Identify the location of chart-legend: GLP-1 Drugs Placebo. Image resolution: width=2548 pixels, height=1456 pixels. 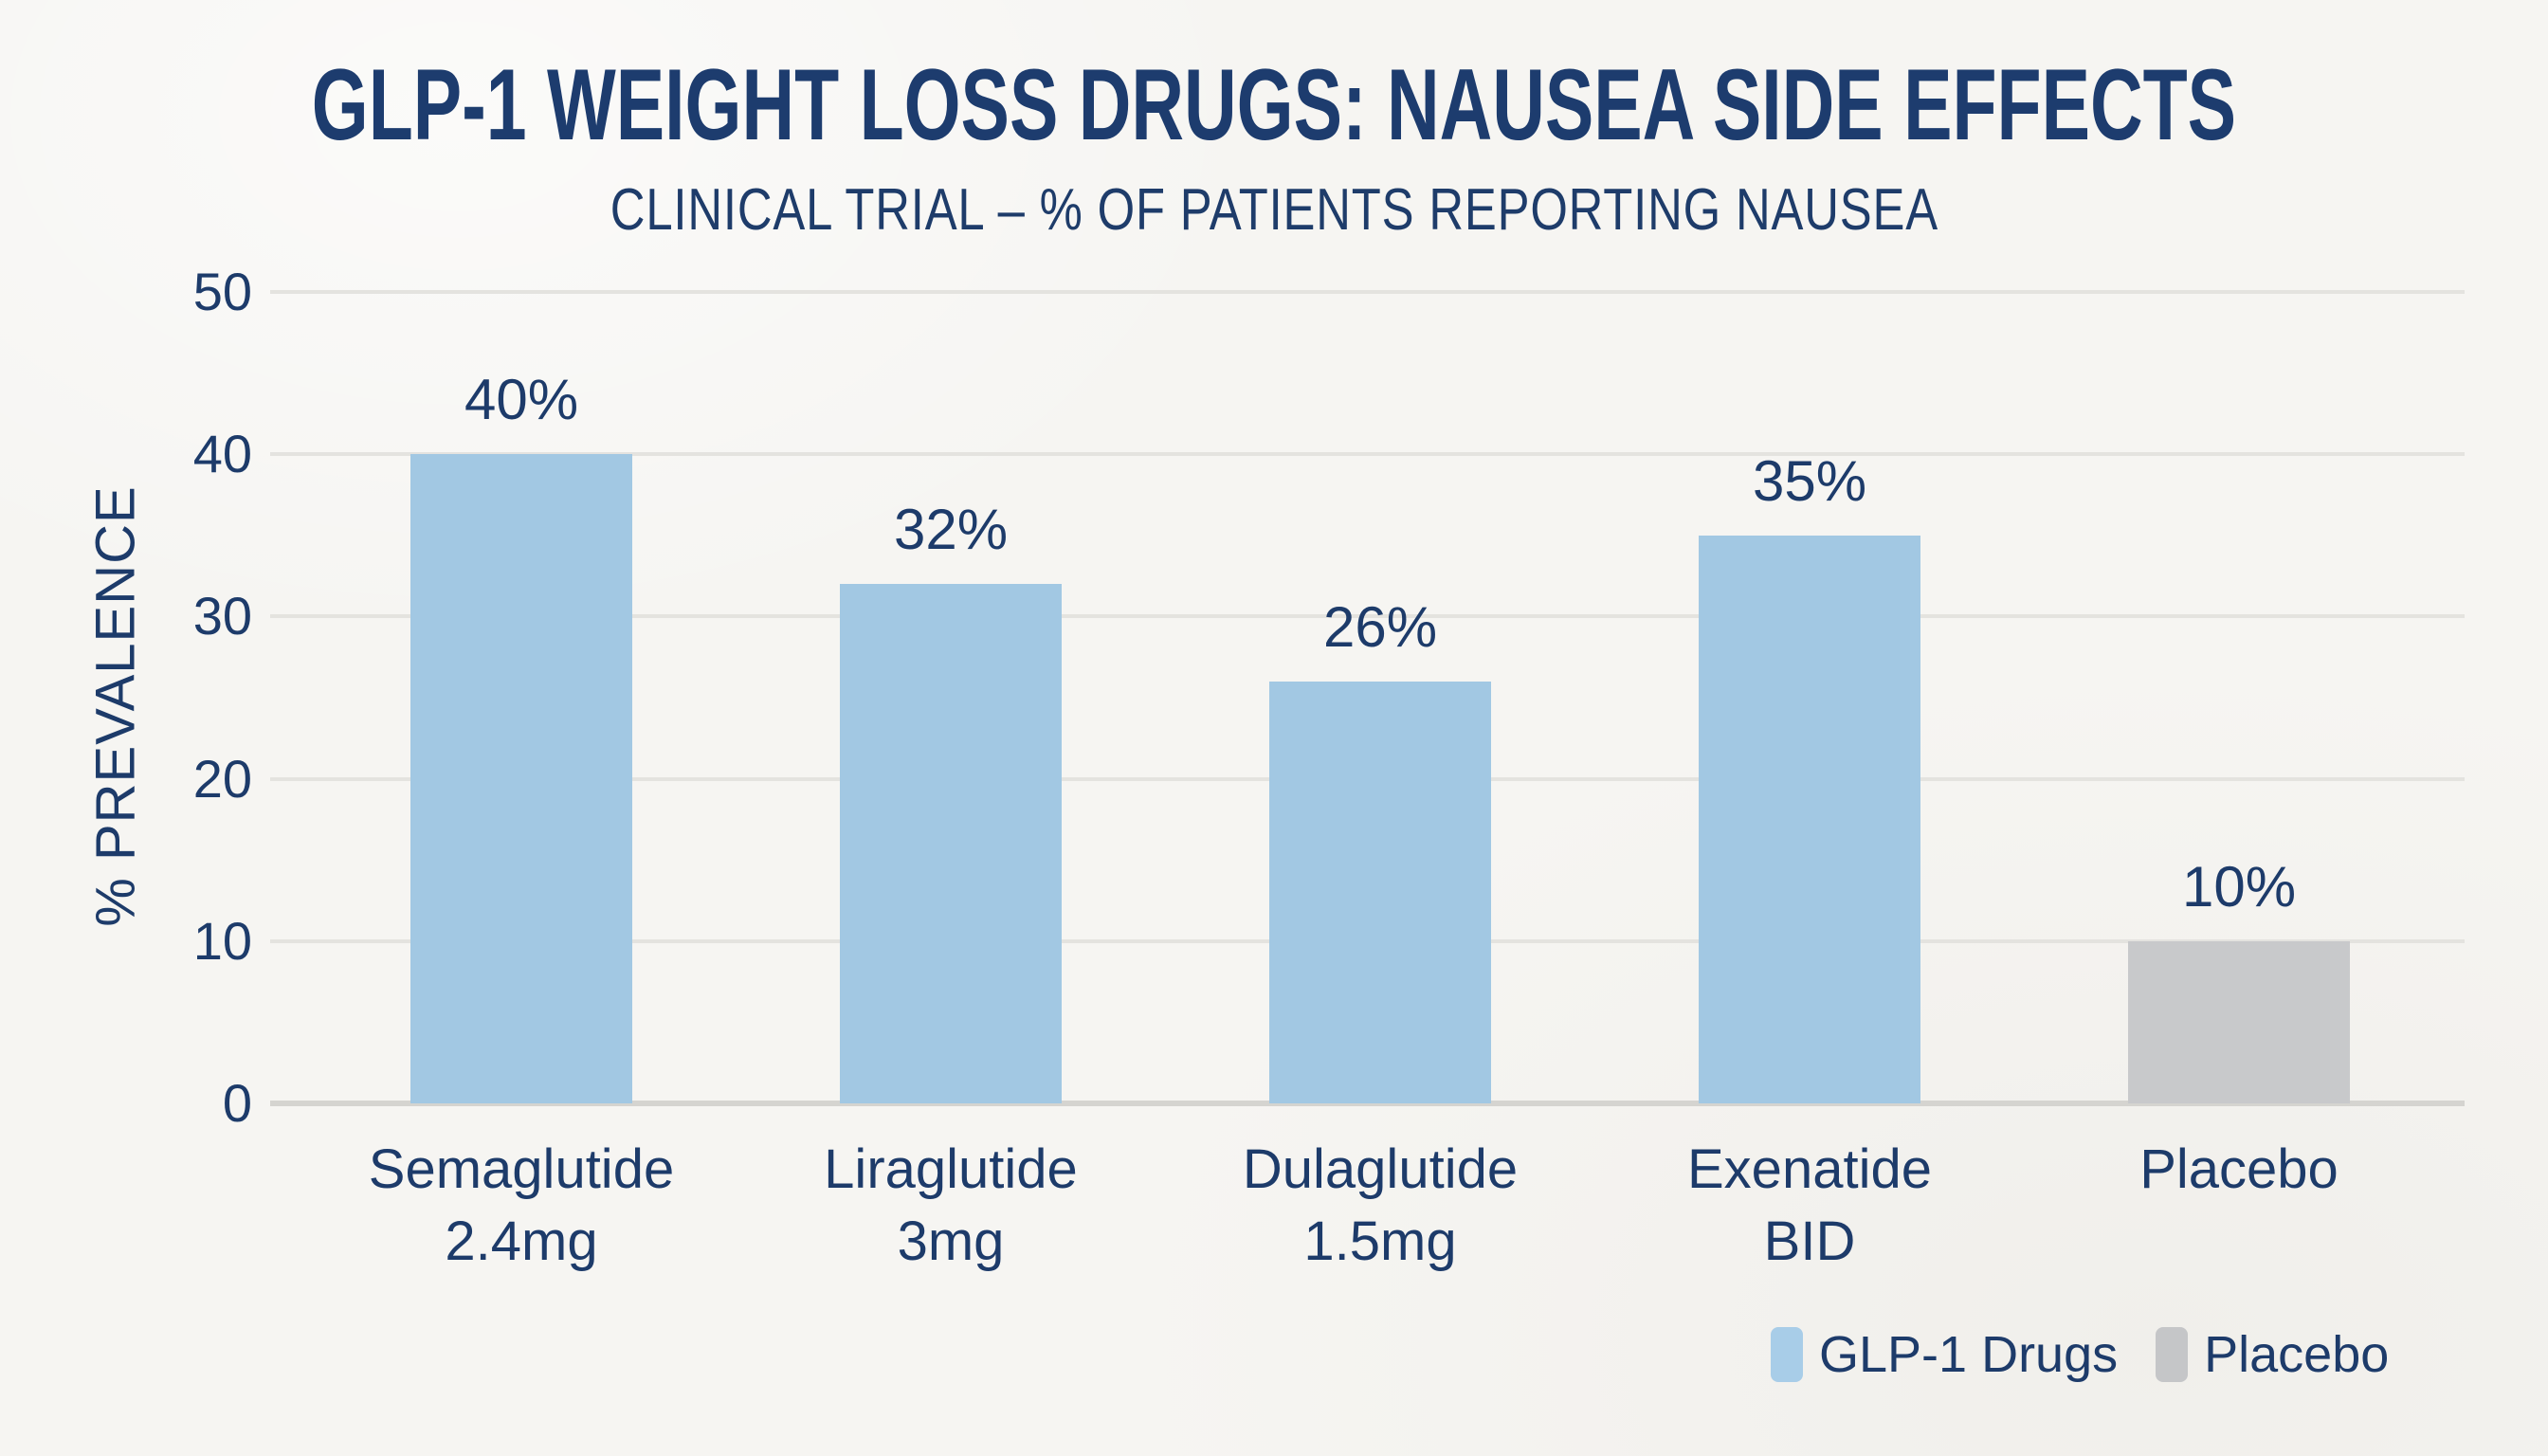
(2080, 1354).